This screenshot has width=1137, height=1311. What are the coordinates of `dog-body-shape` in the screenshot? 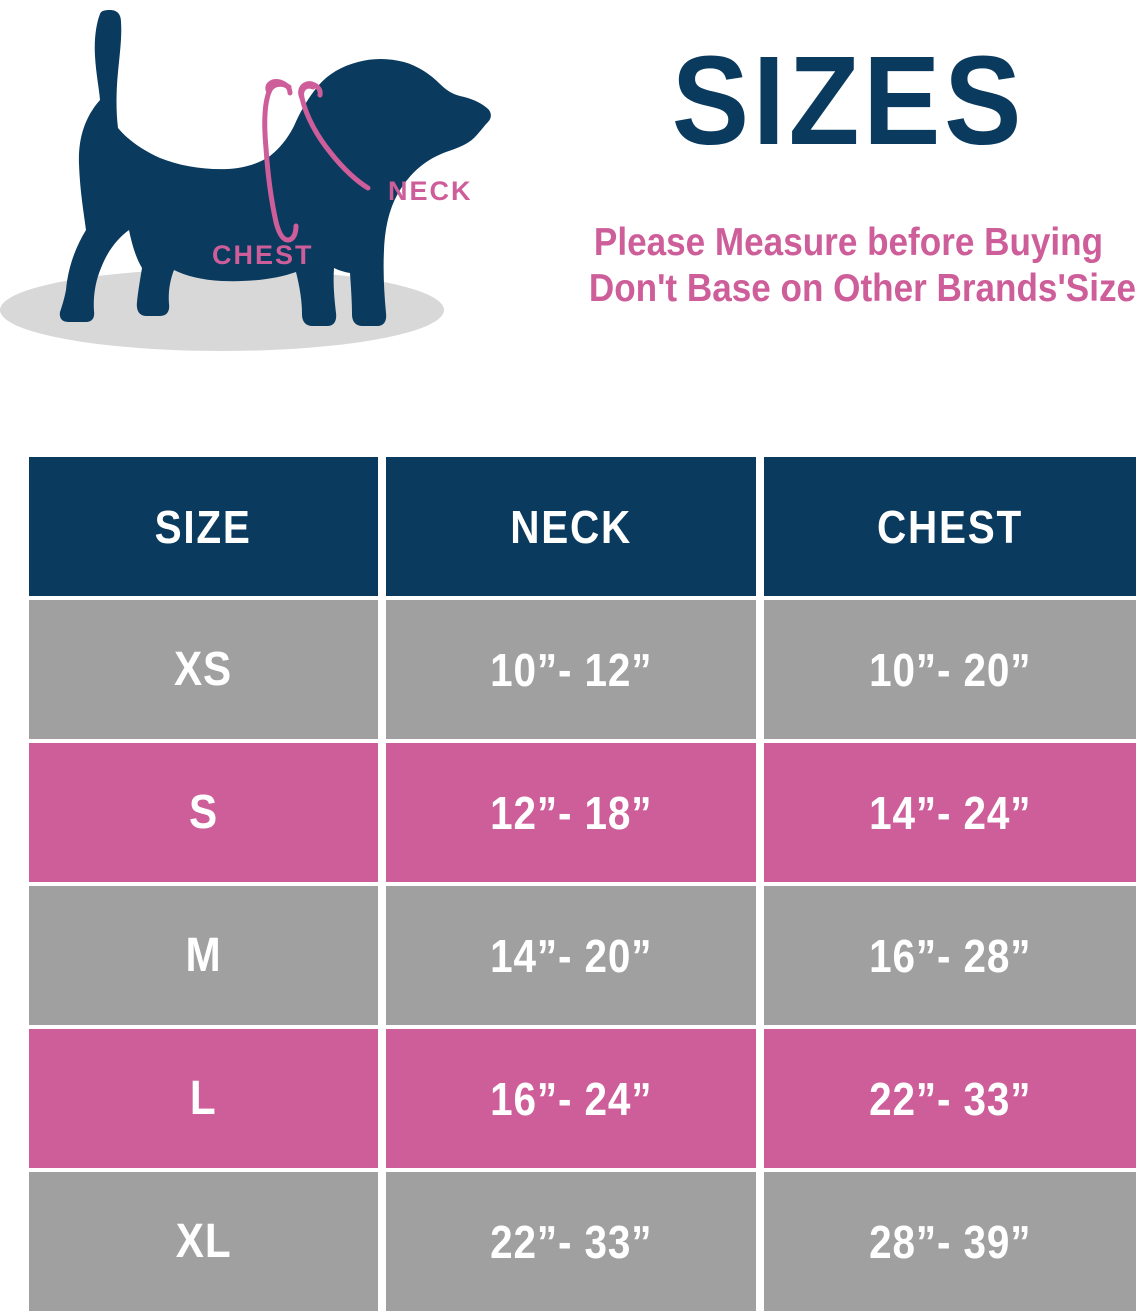 It's located at (275, 168).